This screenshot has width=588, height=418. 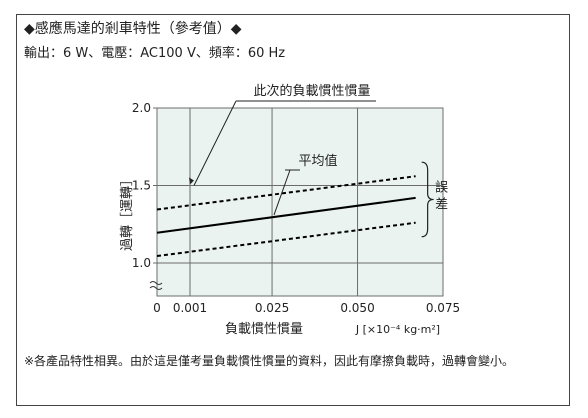 What do you see at coordinates (441, 204) in the screenshot?
I see `error-label: 差` at bounding box center [441, 204].